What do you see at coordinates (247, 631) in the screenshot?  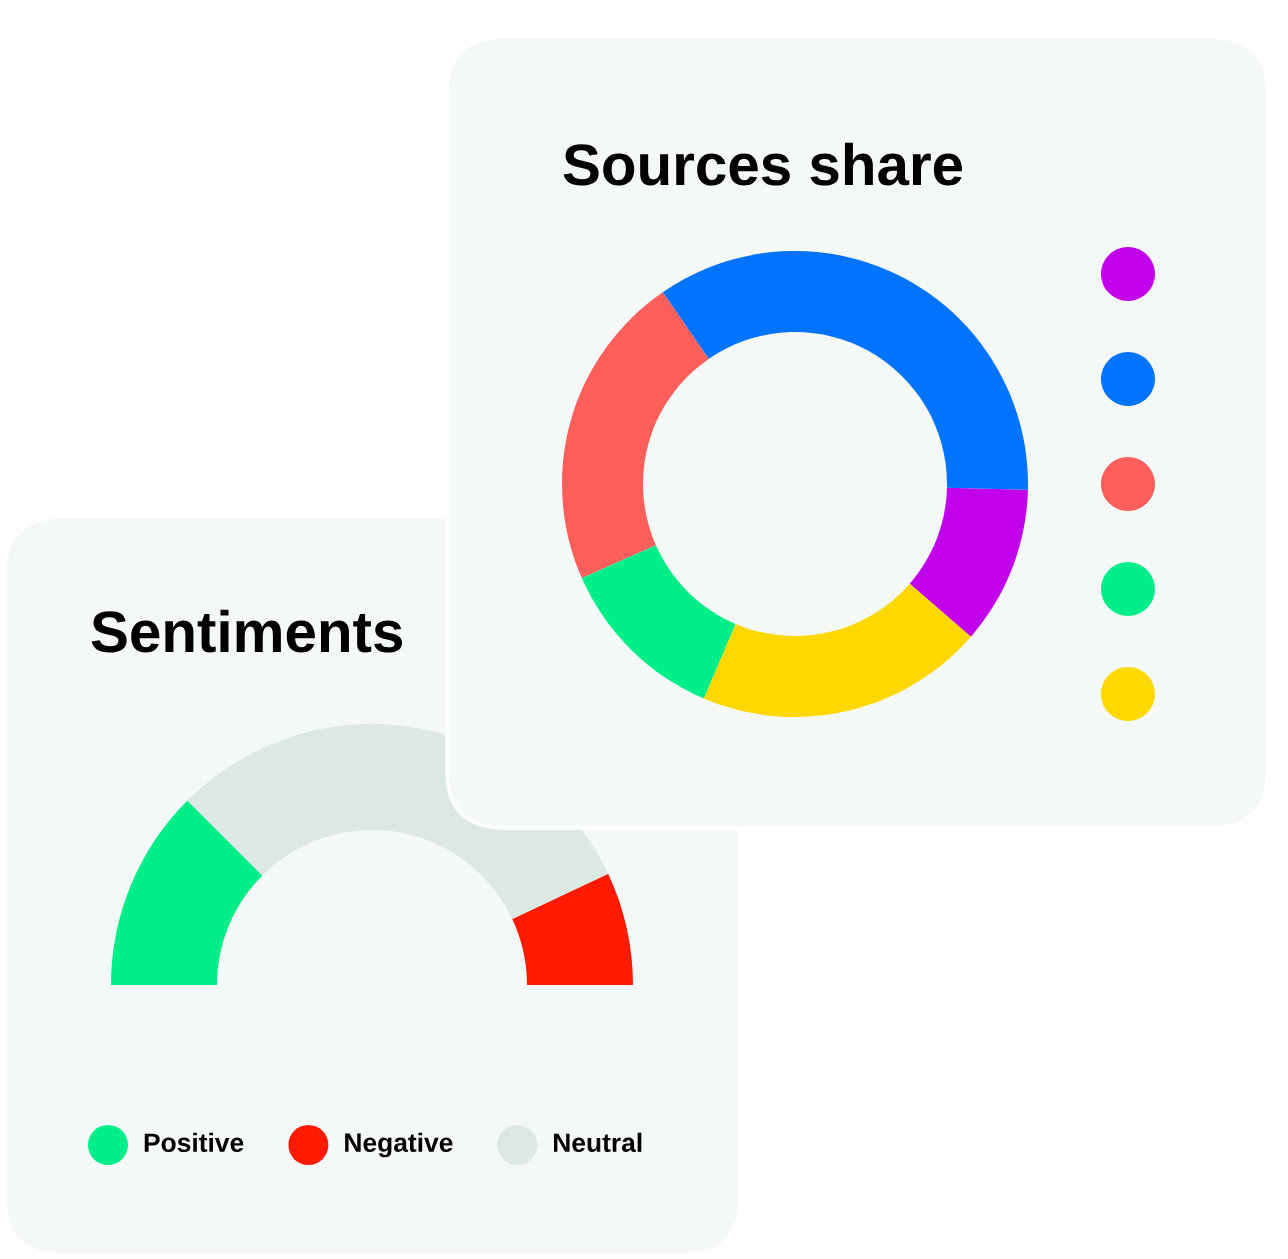 I see `chart-title: Sentiments` at bounding box center [247, 631].